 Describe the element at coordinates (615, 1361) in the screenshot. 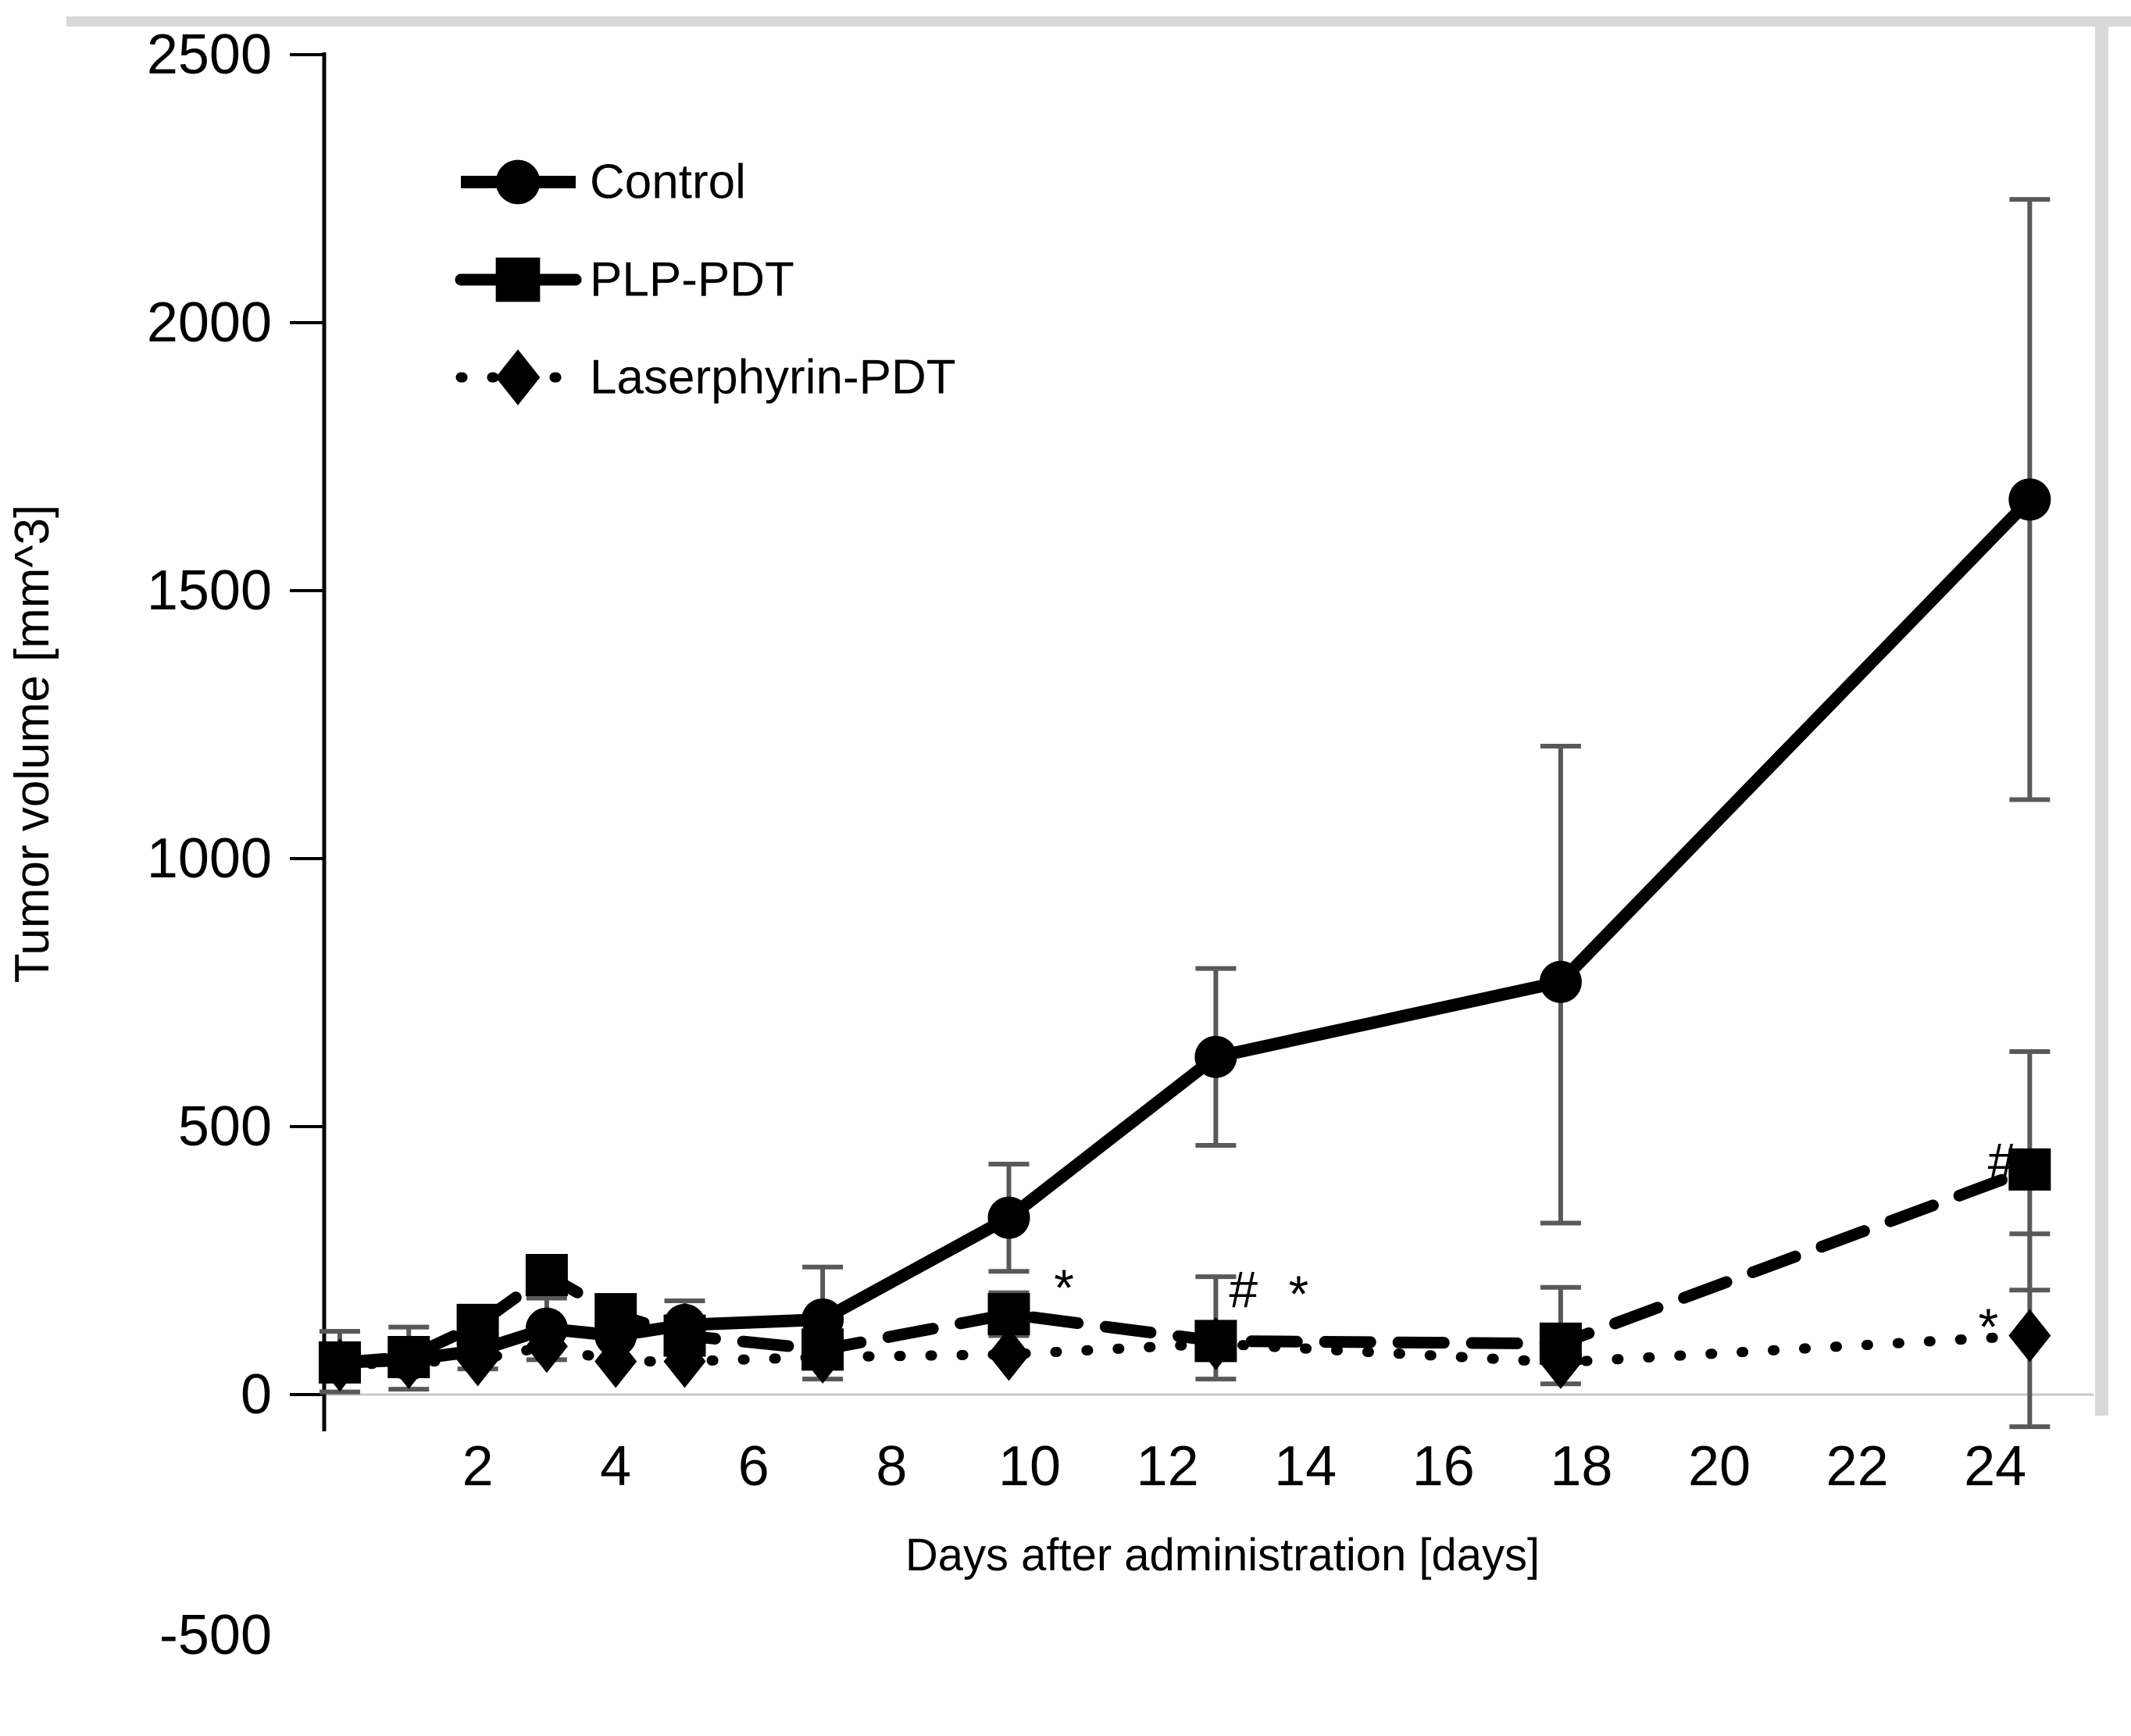

I see `marker-Laserphyrin-PDT-day4` at that location.